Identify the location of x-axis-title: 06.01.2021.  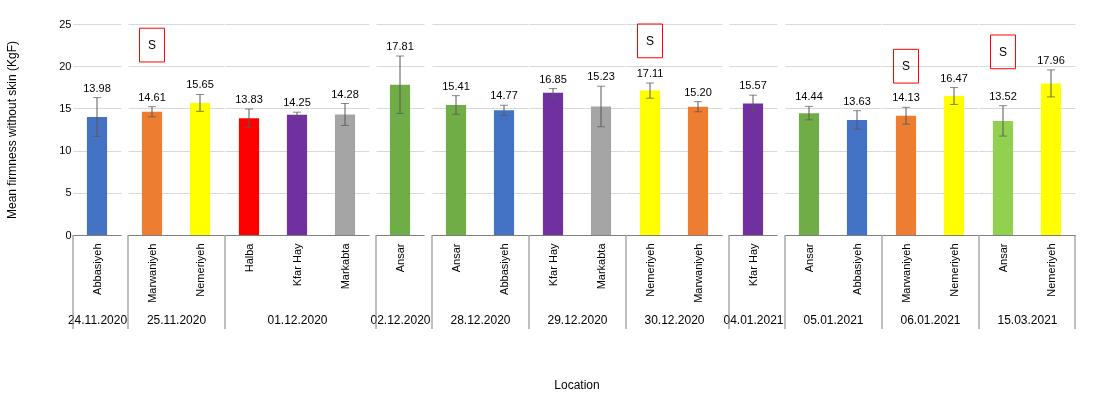
(930, 319).